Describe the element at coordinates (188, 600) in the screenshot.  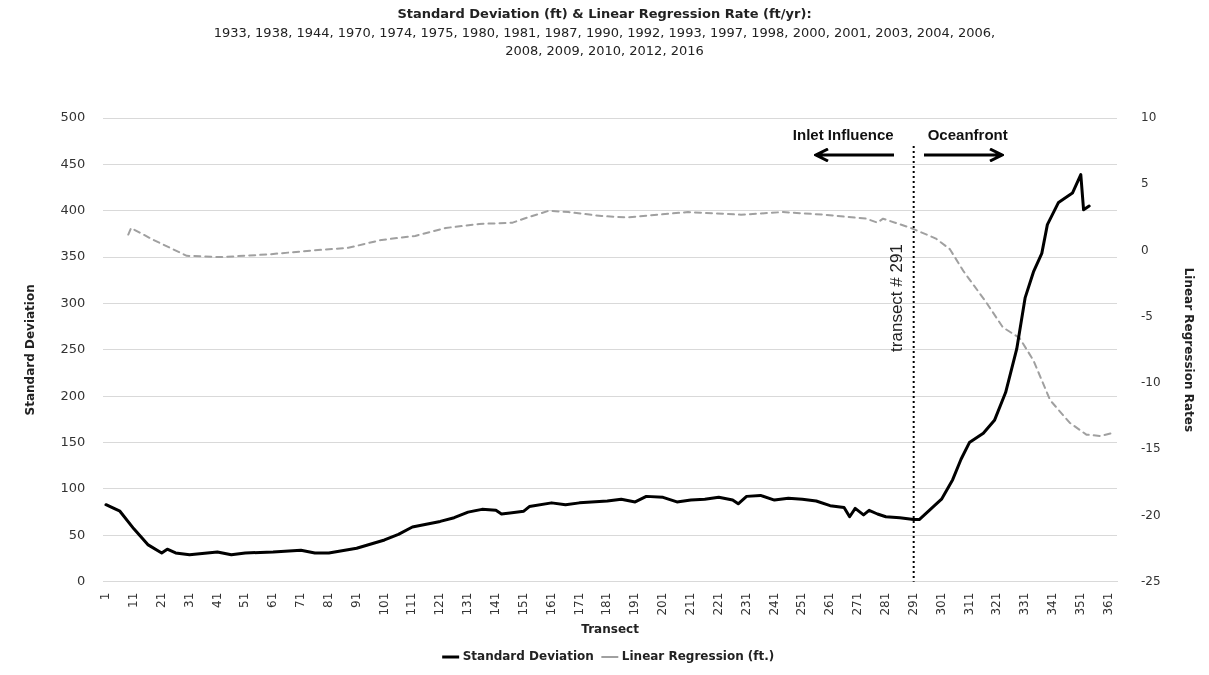
I see `x-tick-label: 31` at that location.